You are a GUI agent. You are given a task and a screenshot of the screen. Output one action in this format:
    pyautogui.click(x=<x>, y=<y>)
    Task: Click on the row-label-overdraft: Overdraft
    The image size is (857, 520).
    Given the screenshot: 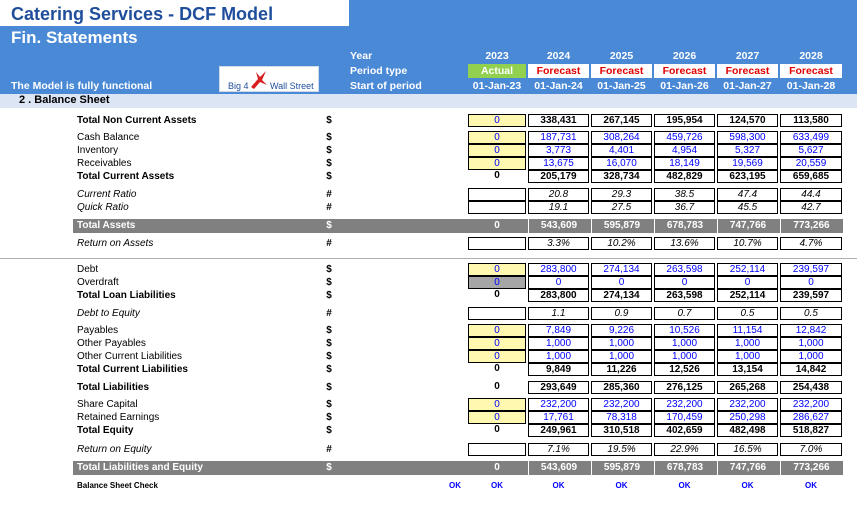 What is the action you would take?
    pyautogui.click(x=98, y=282)
    